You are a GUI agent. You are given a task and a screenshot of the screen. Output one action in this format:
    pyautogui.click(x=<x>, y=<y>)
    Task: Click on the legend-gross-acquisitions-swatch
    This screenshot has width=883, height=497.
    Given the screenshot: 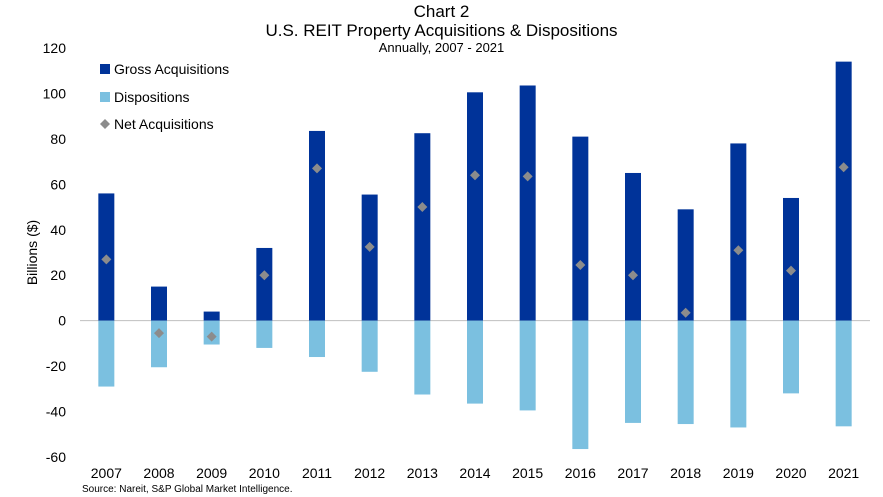 What is the action you would take?
    pyautogui.click(x=105, y=69)
    